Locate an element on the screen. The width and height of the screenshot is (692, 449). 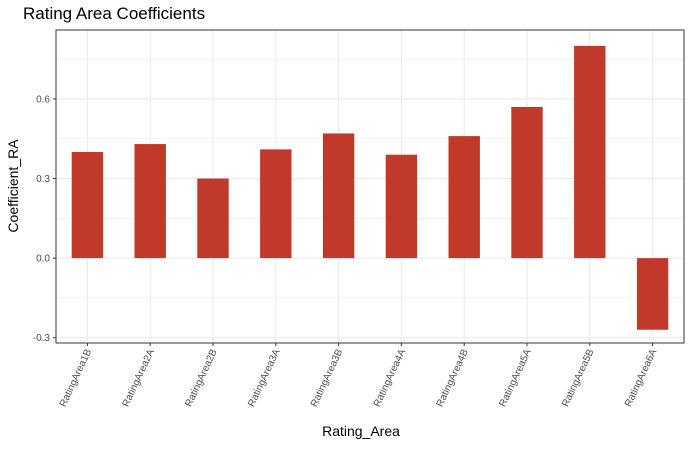
y-tick-label: 0.6 is located at coordinates (43, 99).